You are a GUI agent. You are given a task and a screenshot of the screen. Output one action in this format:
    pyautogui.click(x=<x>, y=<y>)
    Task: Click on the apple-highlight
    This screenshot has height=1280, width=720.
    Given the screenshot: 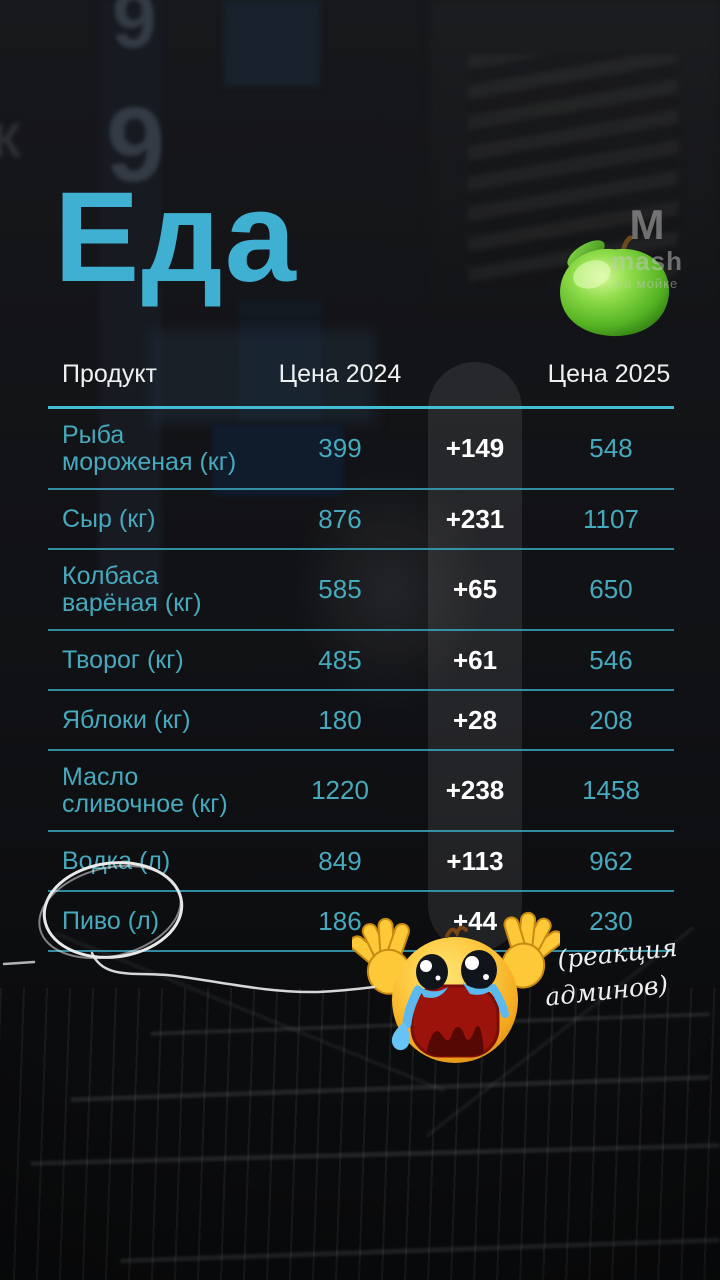 What is the action you would take?
    pyautogui.click(x=592, y=274)
    